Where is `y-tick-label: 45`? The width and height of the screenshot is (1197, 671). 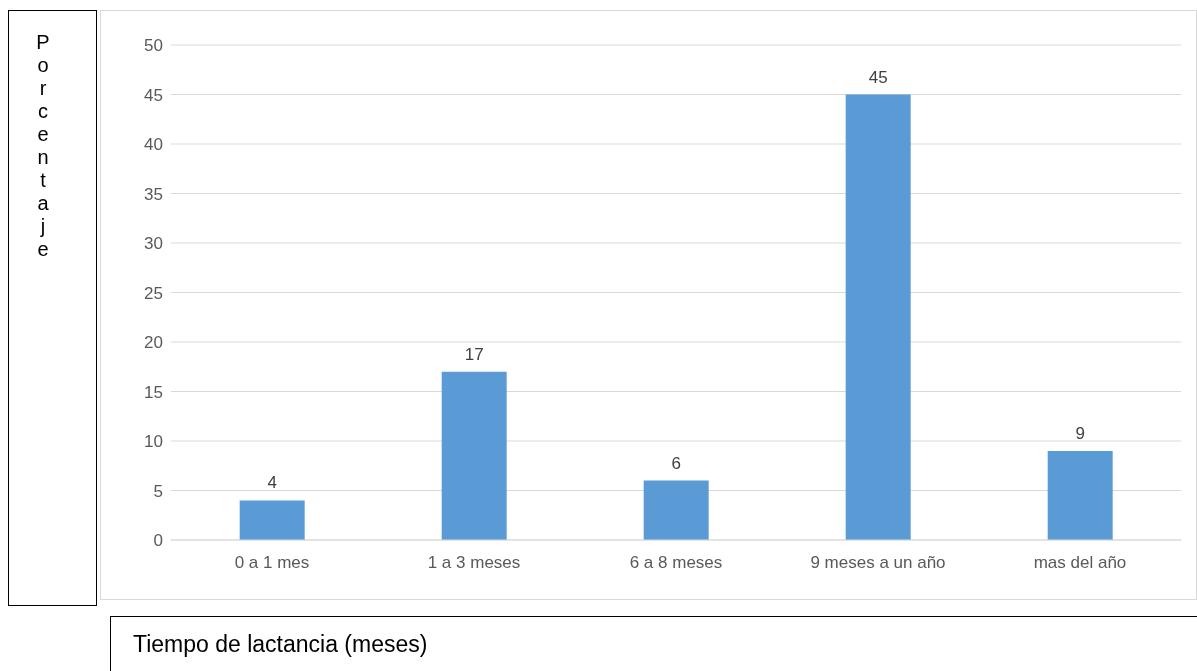 y-tick-label: 45 is located at coordinates (153, 95).